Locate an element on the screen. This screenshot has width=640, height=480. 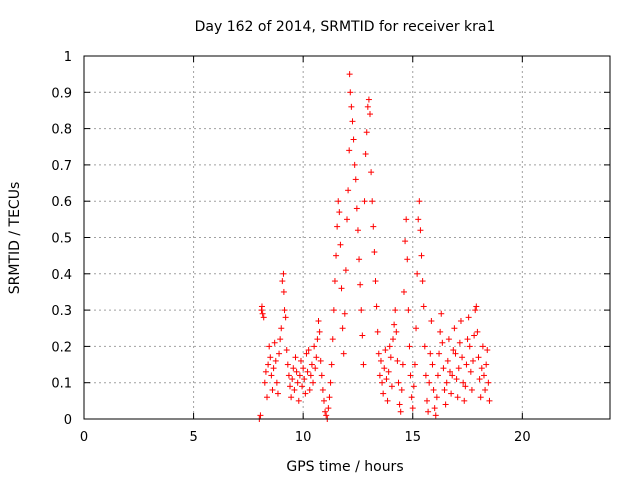
y-tick-label: 0.8 is located at coordinates (61, 130).